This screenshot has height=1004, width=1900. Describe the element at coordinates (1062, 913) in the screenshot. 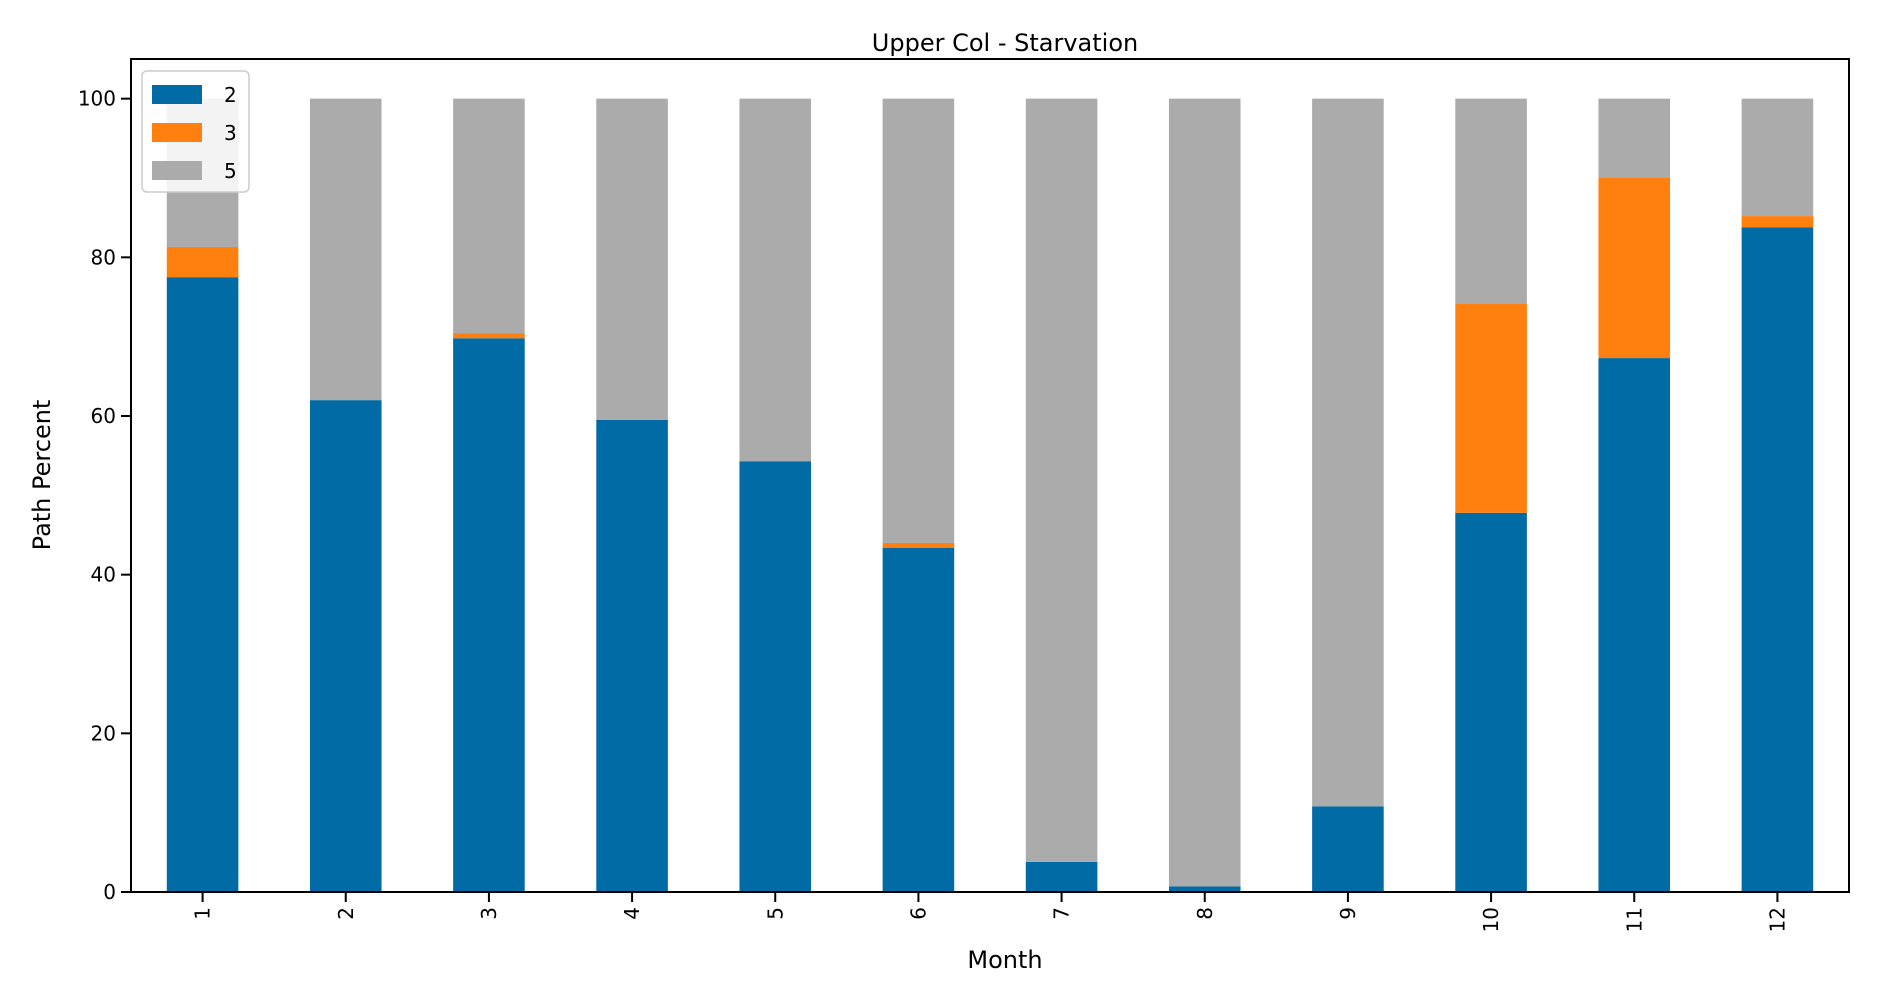

I see `x-tick-label: 7` at that location.